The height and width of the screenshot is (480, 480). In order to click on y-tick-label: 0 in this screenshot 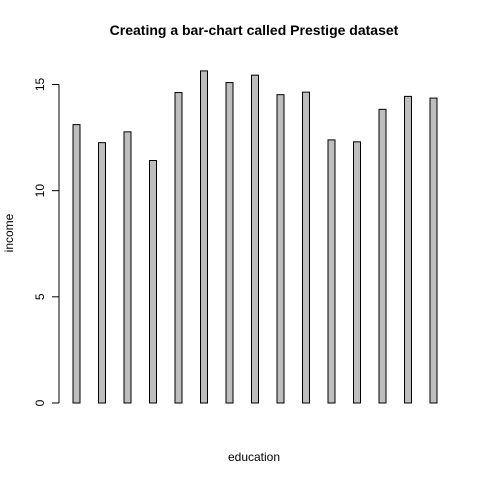, I will do `click(40, 402)`.